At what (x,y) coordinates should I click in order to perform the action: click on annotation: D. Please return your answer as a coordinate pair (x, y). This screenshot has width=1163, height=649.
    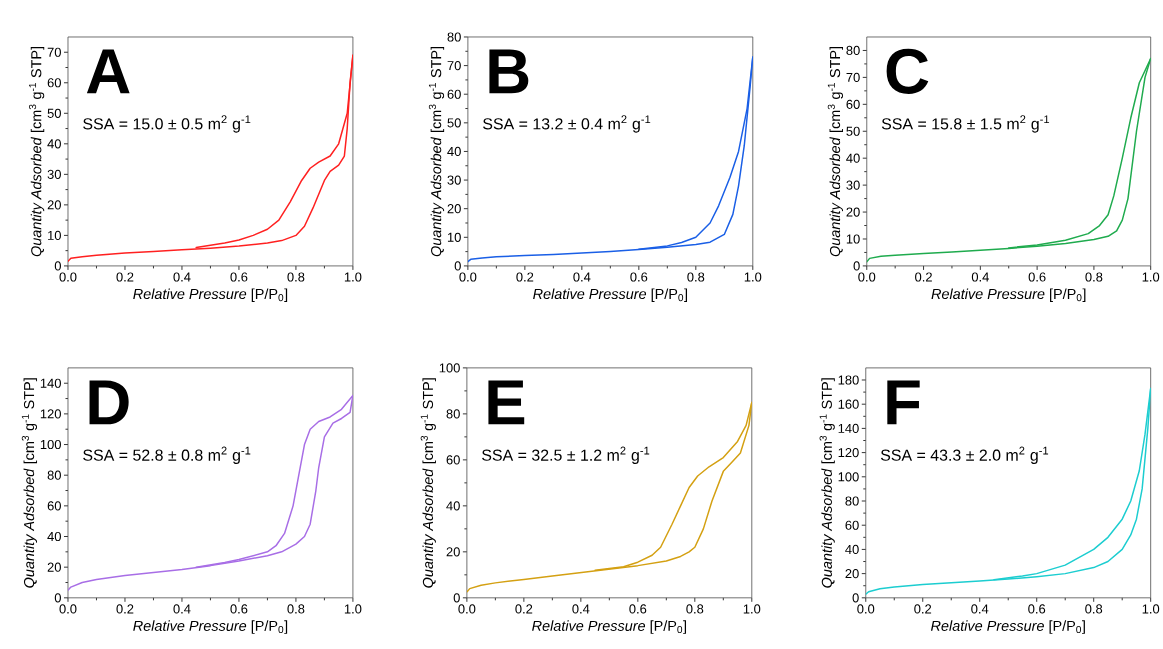
    Looking at the image, I should click on (109, 402).